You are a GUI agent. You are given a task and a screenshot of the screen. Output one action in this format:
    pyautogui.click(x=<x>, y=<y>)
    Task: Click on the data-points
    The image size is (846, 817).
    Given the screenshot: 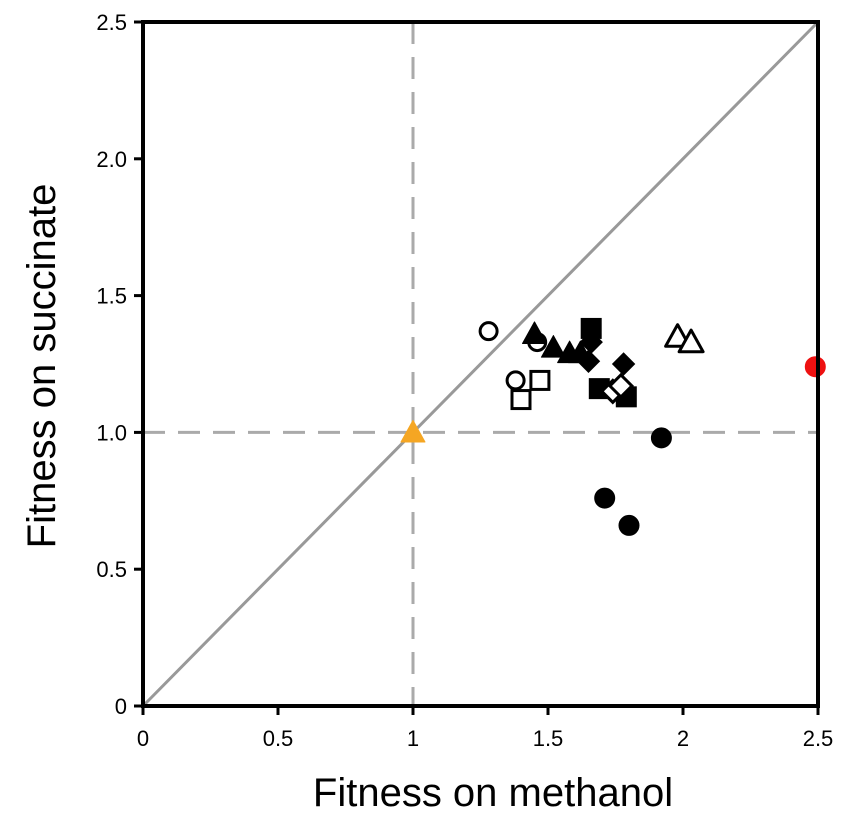 What is the action you would take?
    pyautogui.click(x=613, y=426)
    